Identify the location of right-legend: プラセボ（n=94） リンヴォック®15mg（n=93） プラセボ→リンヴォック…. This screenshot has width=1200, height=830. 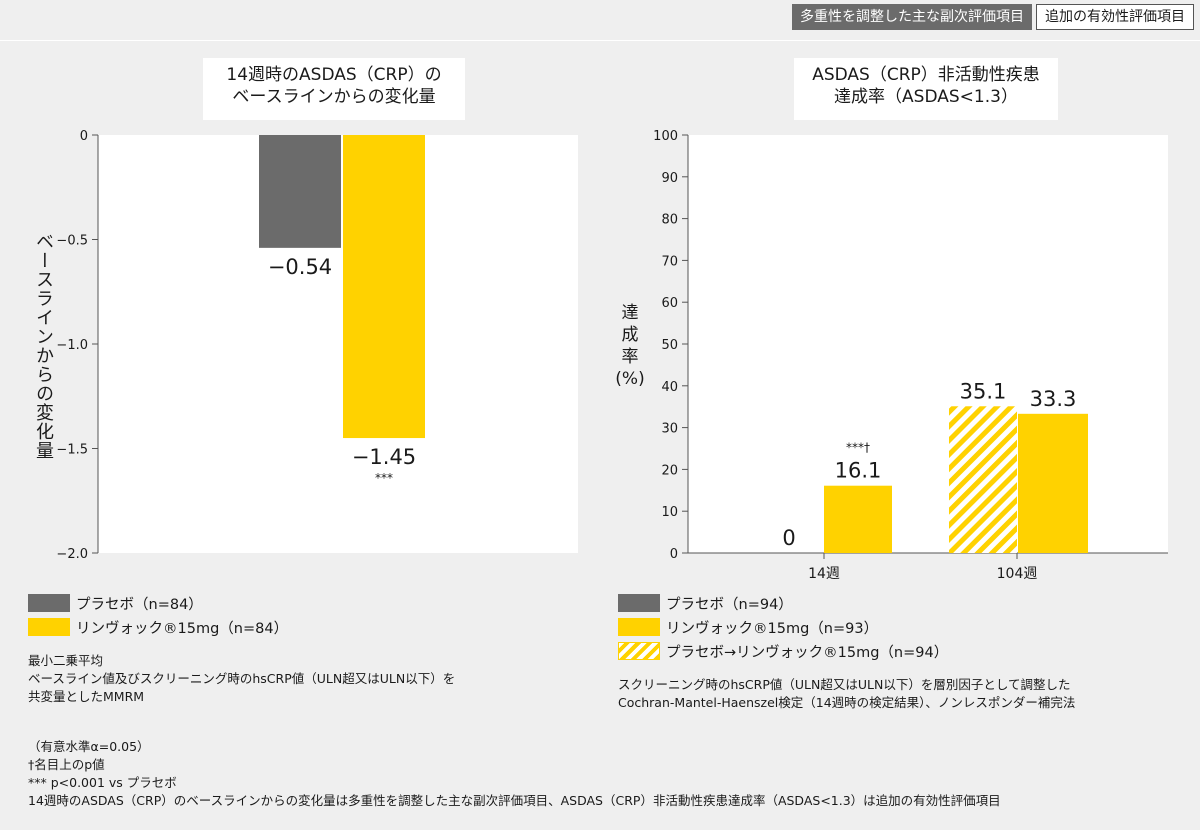
(783, 628).